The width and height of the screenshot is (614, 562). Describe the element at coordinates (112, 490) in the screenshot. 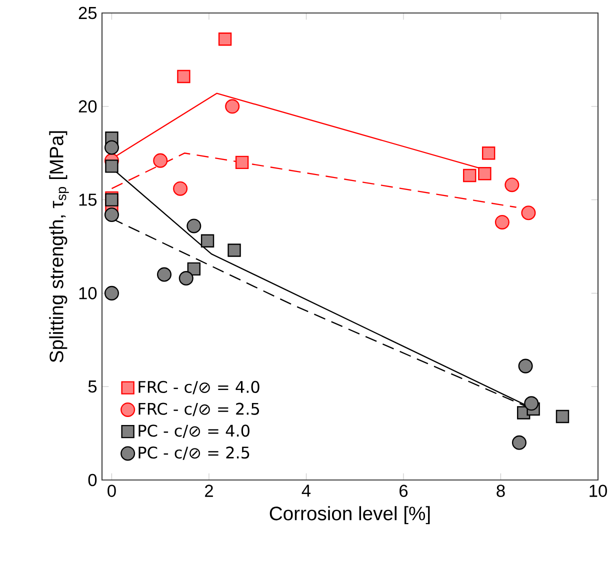

I see `x-tick-label: 0` at that location.